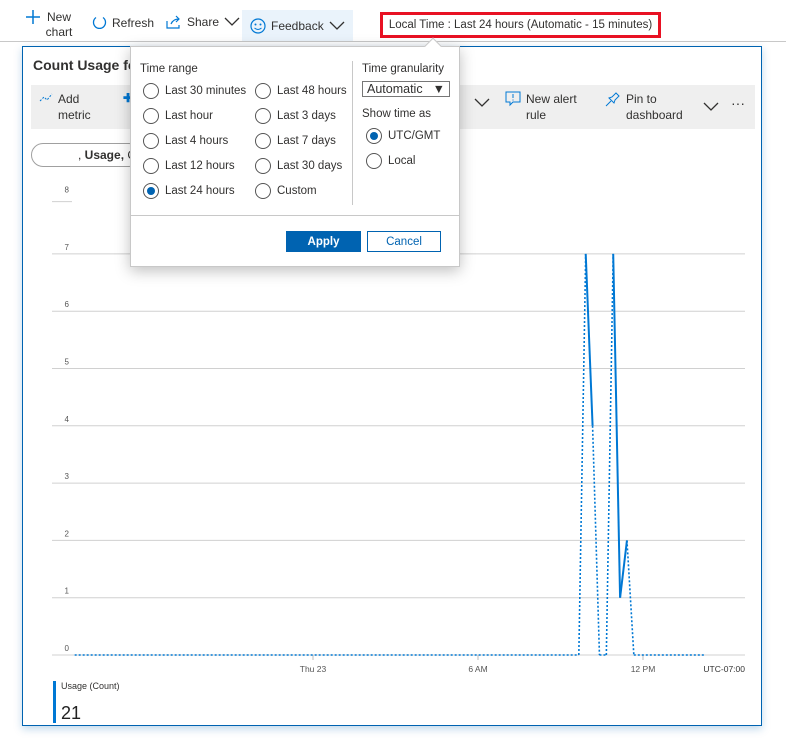  What do you see at coordinates (67, 362) in the screenshot?
I see `y-tick-label: 5` at bounding box center [67, 362].